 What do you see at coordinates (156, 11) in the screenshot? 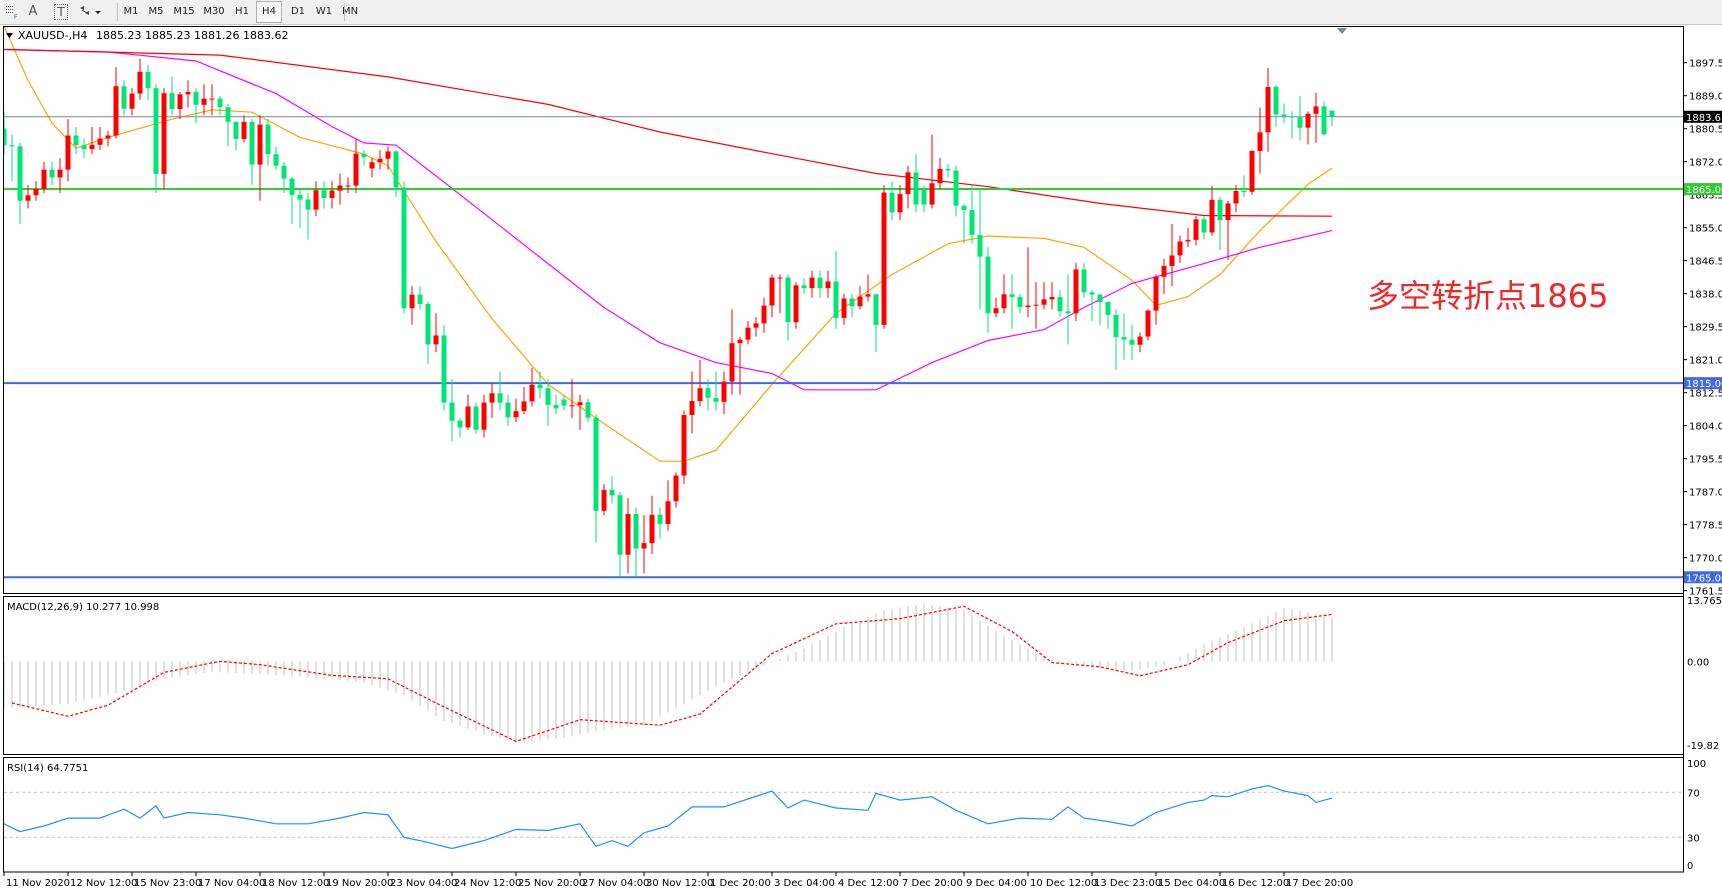
I see `timeframe-m5-button: M5` at bounding box center [156, 11].